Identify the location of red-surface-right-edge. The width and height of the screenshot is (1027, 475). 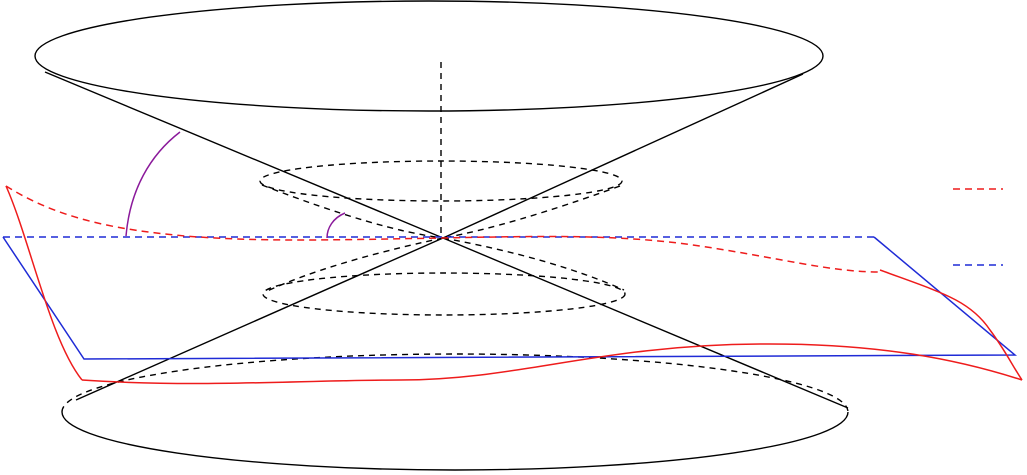
(951, 325).